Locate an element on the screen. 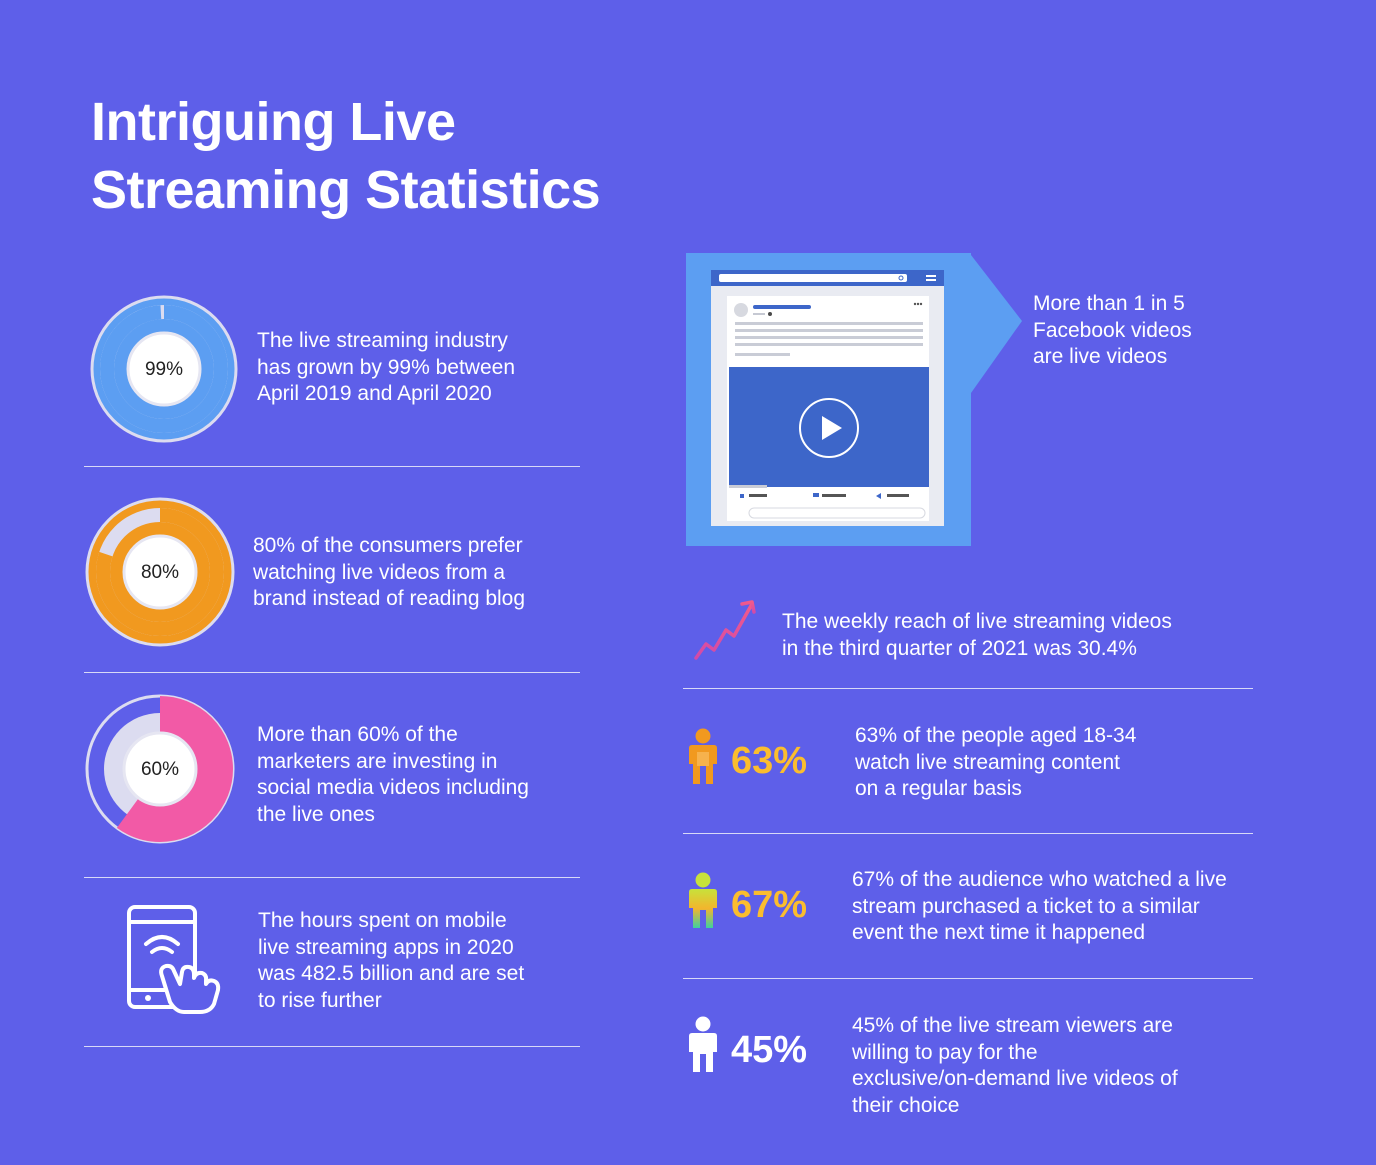 The image size is (1376, 1165). pct-67: 67% is located at coordinates (769, 905).